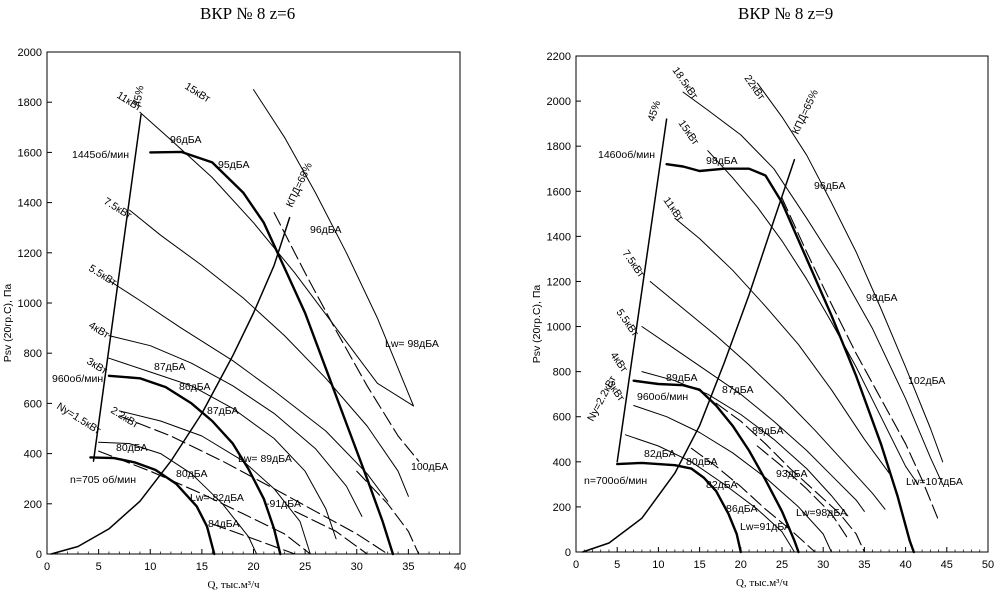 The width and height of the screenshot is (1000, 597). I want to click on x-tick-label-0-0: 0, so click(47, 567).